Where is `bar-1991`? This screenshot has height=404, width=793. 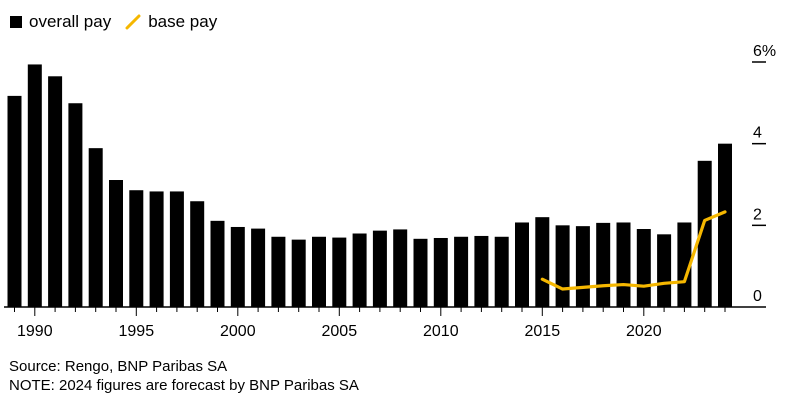 bar-1991 is located at coordinates (55, 191).